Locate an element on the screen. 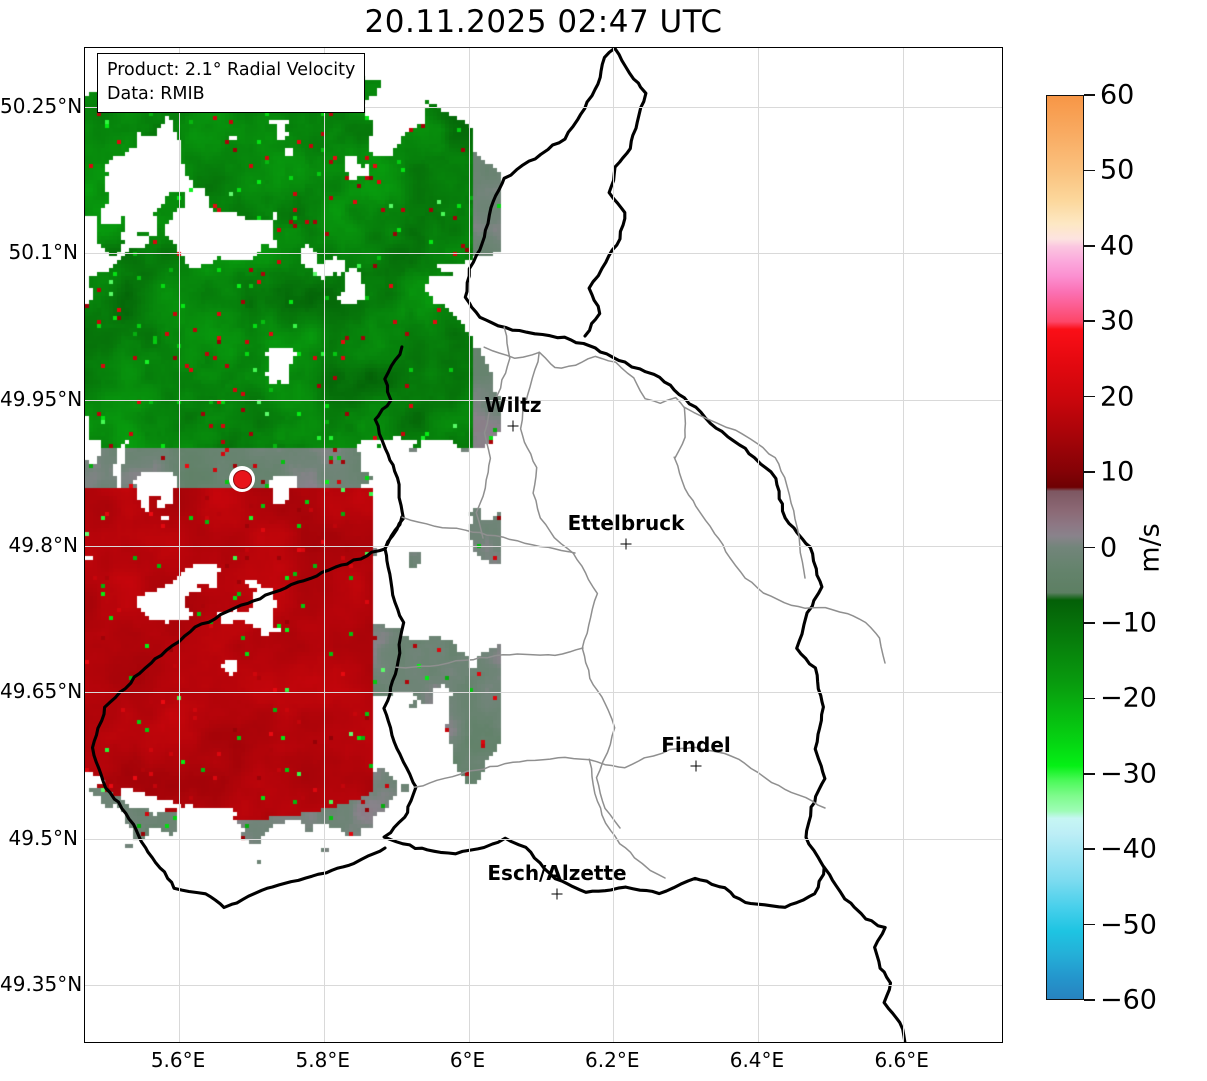 The width and height of the screenshot is (1207, 1081). x-tick-label: 6.6°E is located at coordinates (901, 1060).